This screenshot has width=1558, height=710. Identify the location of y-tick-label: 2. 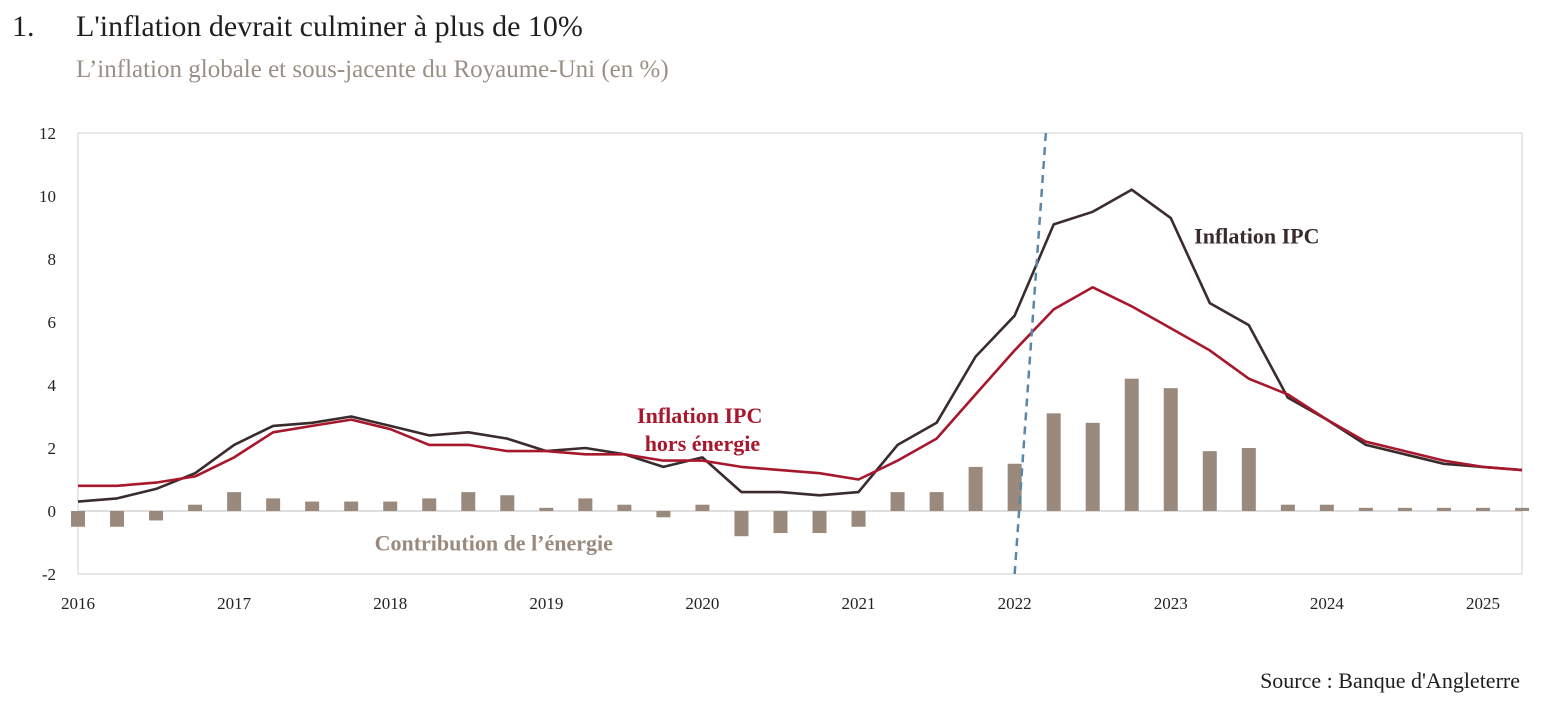
(52, 448).